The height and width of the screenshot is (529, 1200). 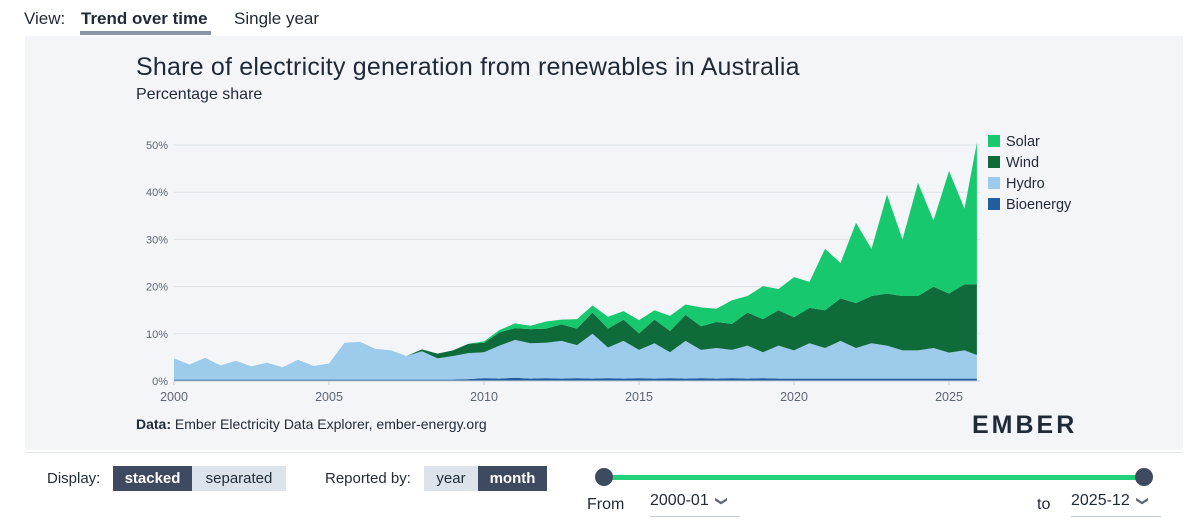 I want to click on legend-label-hydro: Hydro, so click(x=1025, y=184).